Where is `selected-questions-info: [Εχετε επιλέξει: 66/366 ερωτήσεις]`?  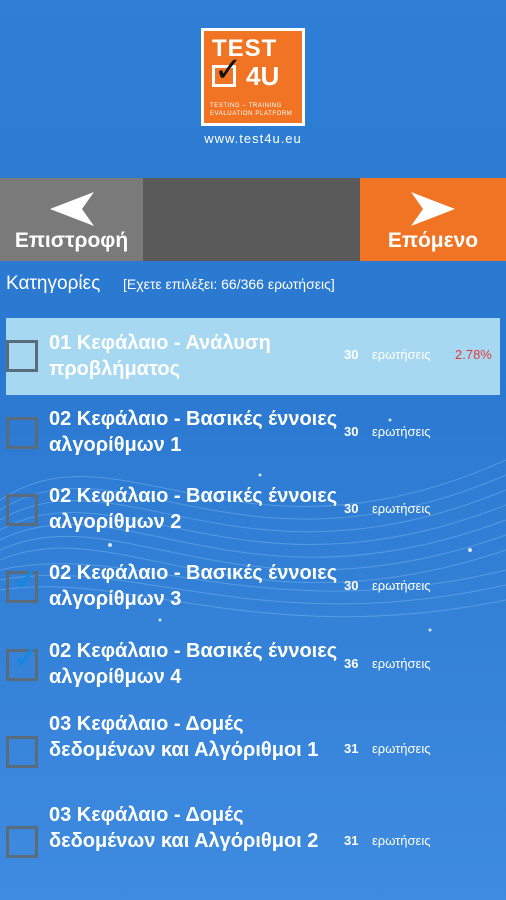
selected-questions-info: [Εχετε επιλέξει: 66/366 ερωτήσεις] is located at coordinates (229, 284).